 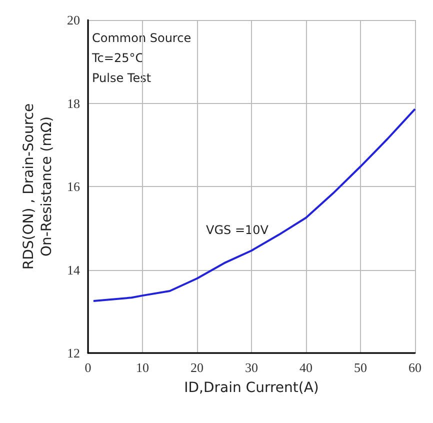 What do you see at coordinates (73, 186) in the screenshot?
I see `y-tick-label: 16` at bounding box center [73, 186].